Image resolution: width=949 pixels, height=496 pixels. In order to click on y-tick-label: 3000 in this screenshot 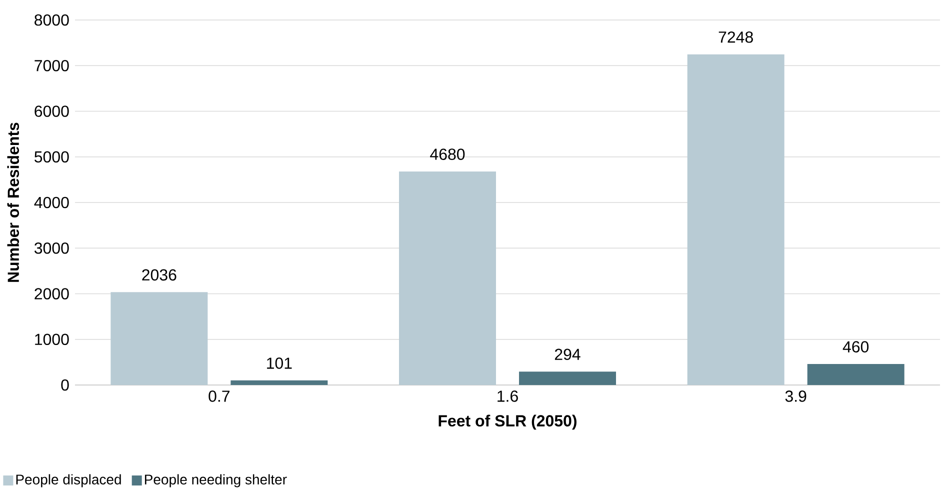, I will do `click(51, 248)`.